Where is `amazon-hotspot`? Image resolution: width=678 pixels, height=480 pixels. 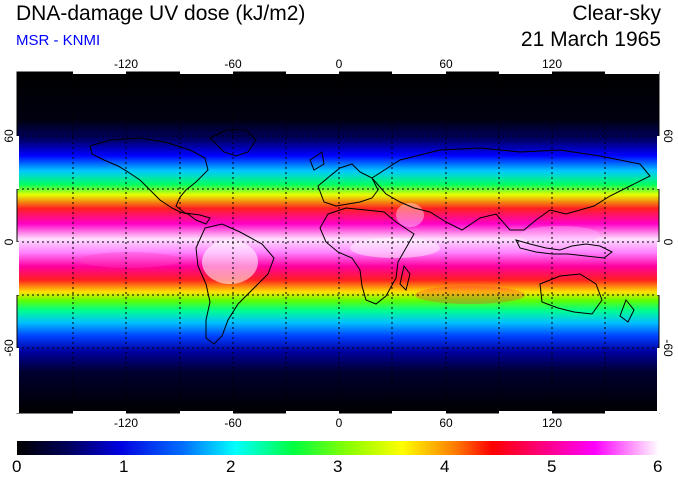
amazon-hotspot is located at coordinates (230, 262).